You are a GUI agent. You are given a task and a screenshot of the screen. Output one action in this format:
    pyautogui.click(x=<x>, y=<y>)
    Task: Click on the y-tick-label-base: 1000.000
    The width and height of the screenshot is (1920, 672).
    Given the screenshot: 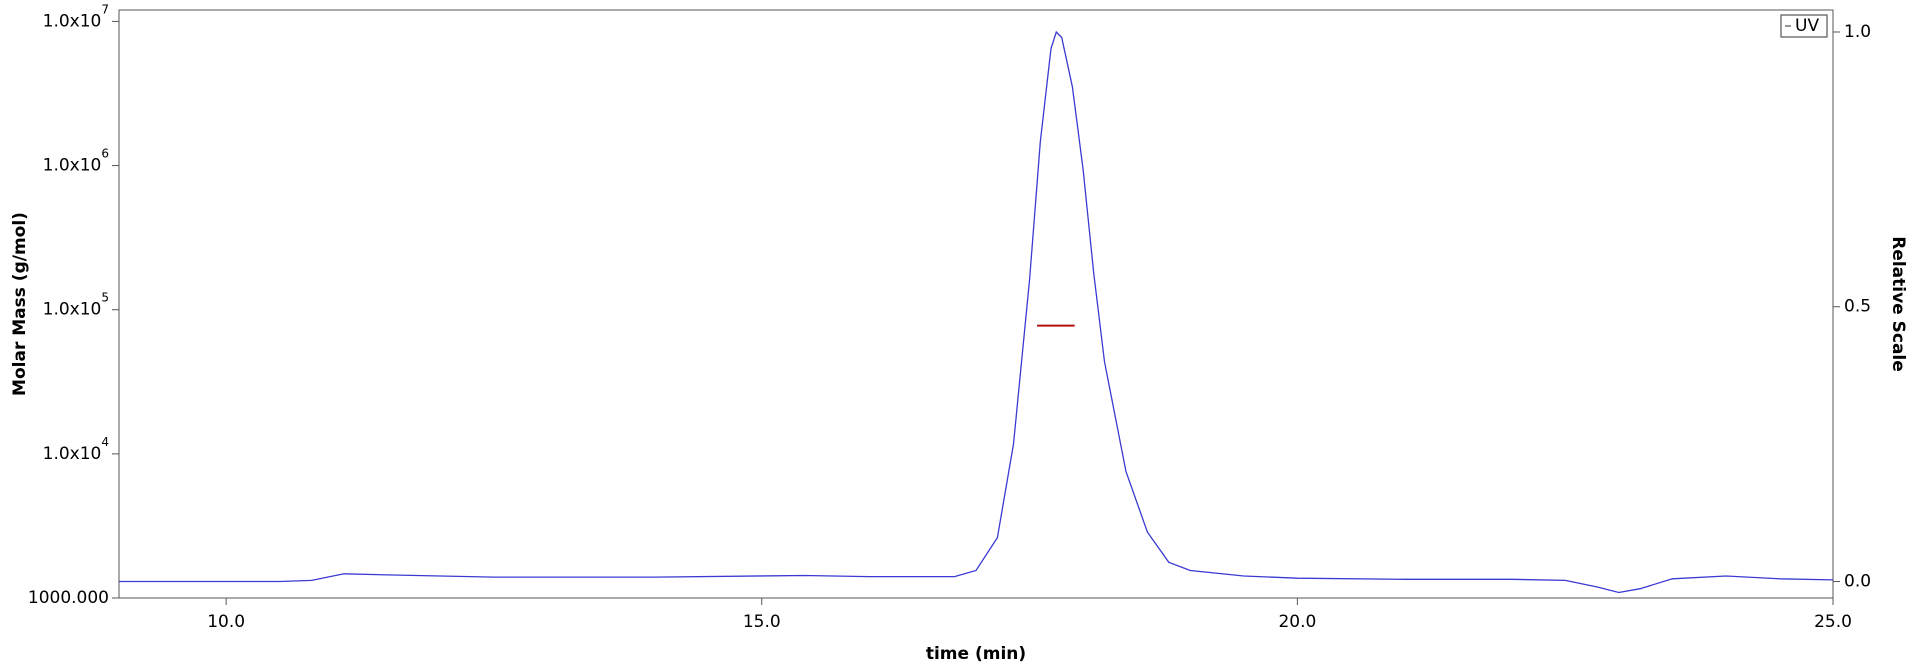 What is the action you would take?
    pyautogui.click(x=68, y=598)
    